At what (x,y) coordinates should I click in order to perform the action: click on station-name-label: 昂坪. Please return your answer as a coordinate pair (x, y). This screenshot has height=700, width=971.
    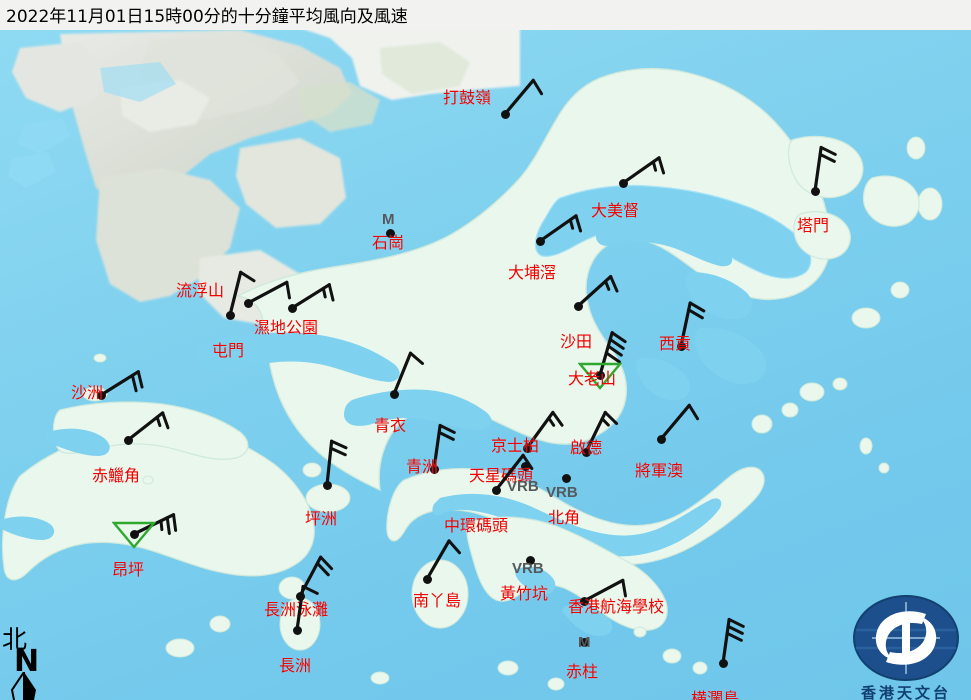
    Looking at the image, I should click on (128, 569).